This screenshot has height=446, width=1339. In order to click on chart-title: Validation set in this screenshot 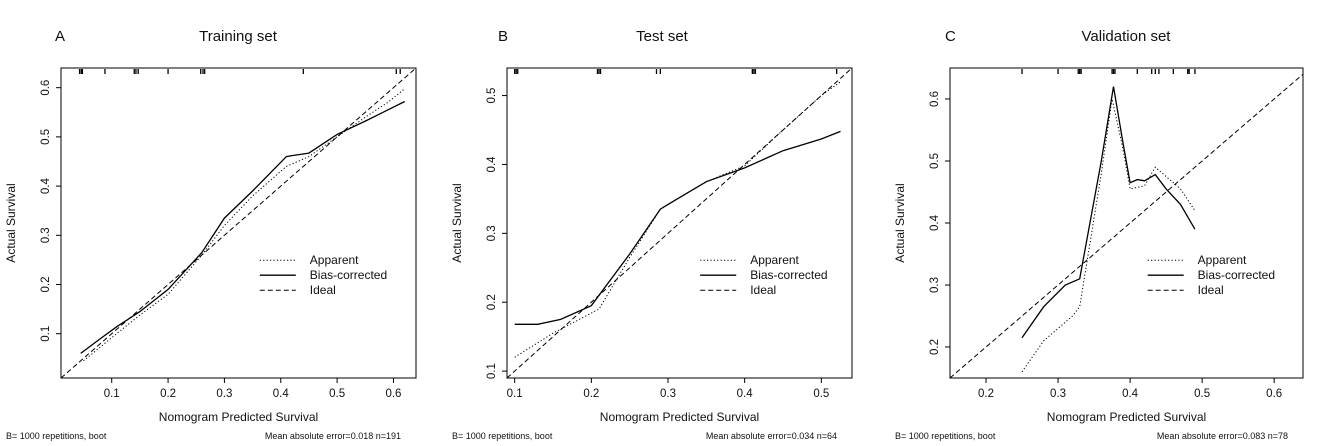, I will do `click(1127, 36)`.